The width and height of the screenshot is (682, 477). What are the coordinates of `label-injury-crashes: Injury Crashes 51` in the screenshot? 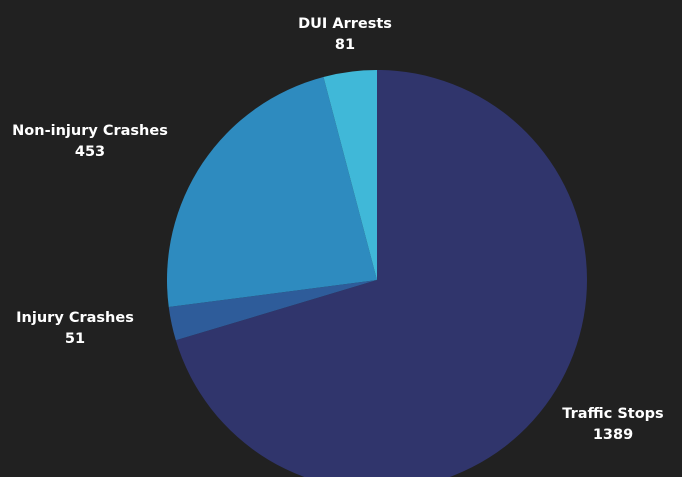 It's located at (75, 329).